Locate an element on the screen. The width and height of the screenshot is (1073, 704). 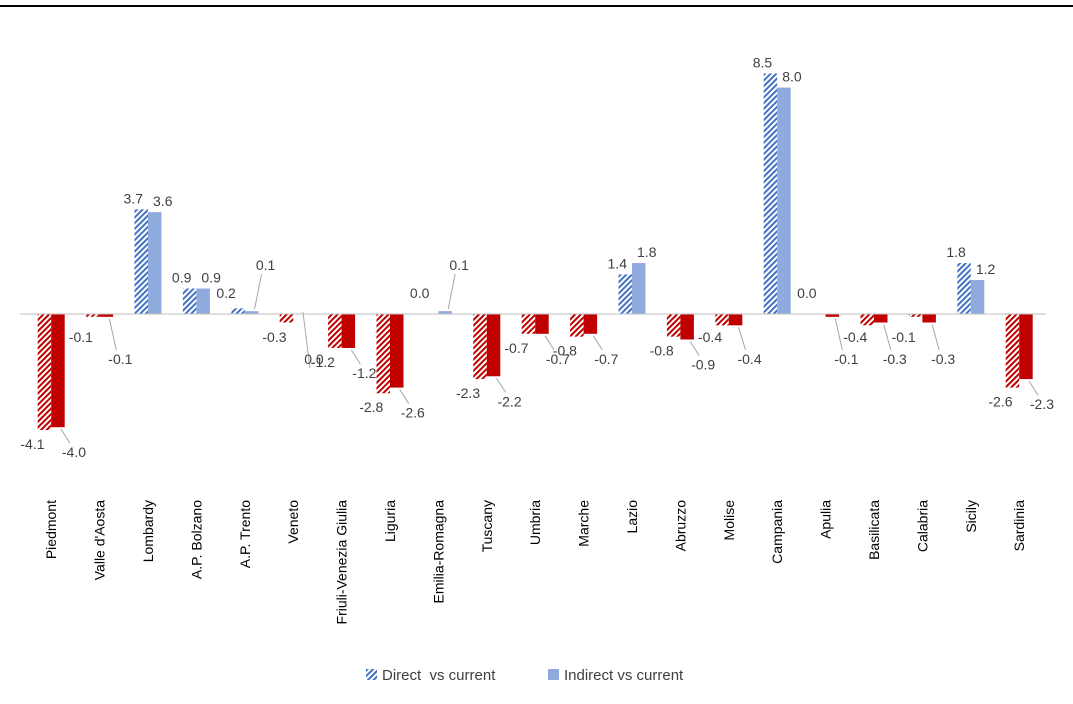
data-label-direct-a-p-bolzano: 0.9 is located at coordinates (182, 278).